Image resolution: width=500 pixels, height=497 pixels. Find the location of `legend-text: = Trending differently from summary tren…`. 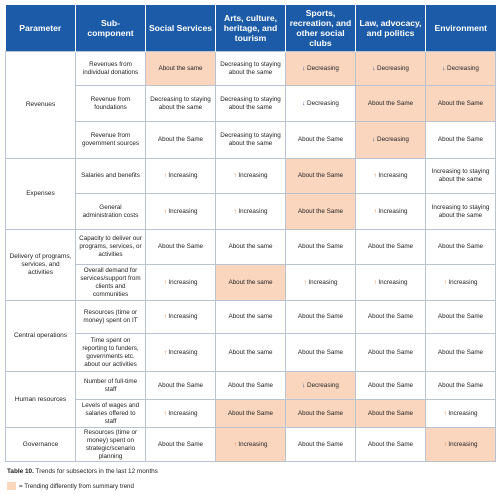

legend-text: = Trending differently from summary tren… is located at coordinates (76, 486).